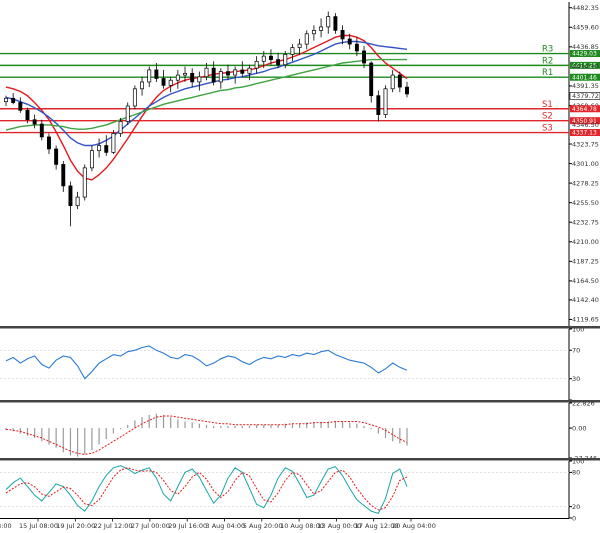  Describe the element at coordinates (150, 526) in the screenshot. I see `x-tick-label: 27 Jul 00:00` at that location.